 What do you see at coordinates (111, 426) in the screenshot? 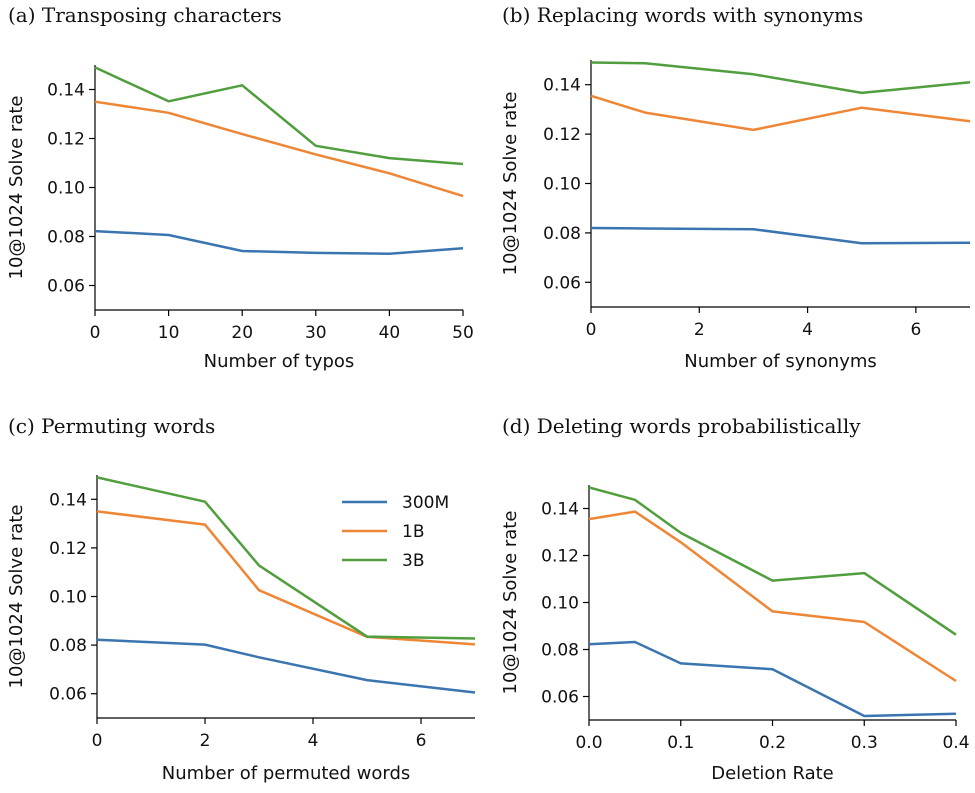
I see `chart-title: (c) Permuting words` at bounding box center [111, 426].